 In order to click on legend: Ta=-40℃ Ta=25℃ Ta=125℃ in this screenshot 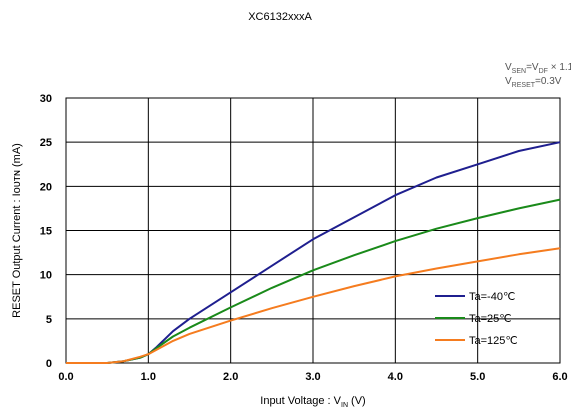, I will do `click(476, 319)`.